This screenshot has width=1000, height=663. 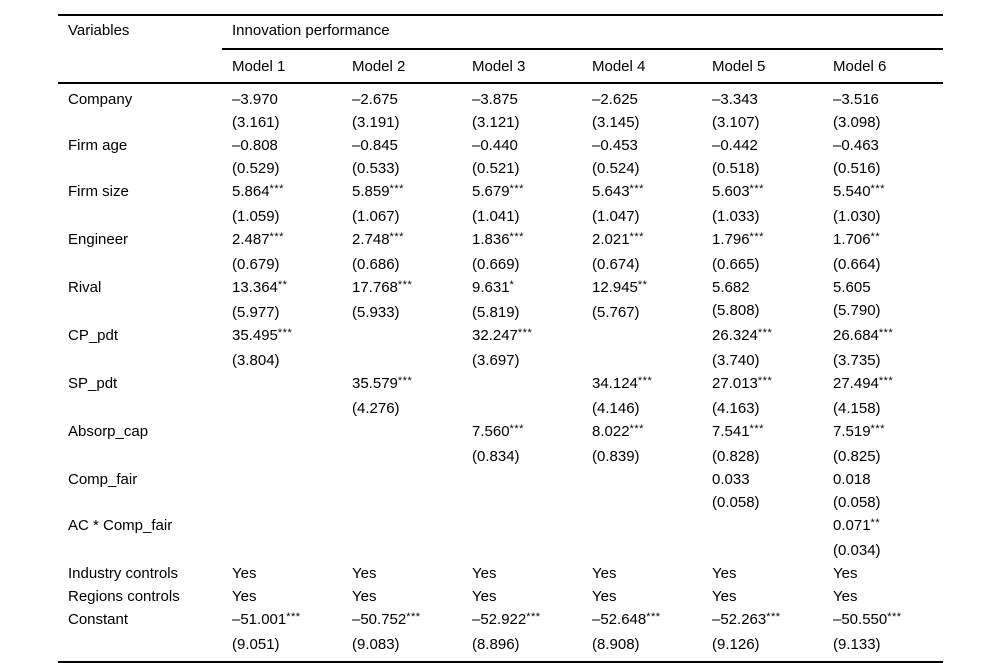 I want to click on standard-error: (0.524), so click(x=616, y=168).